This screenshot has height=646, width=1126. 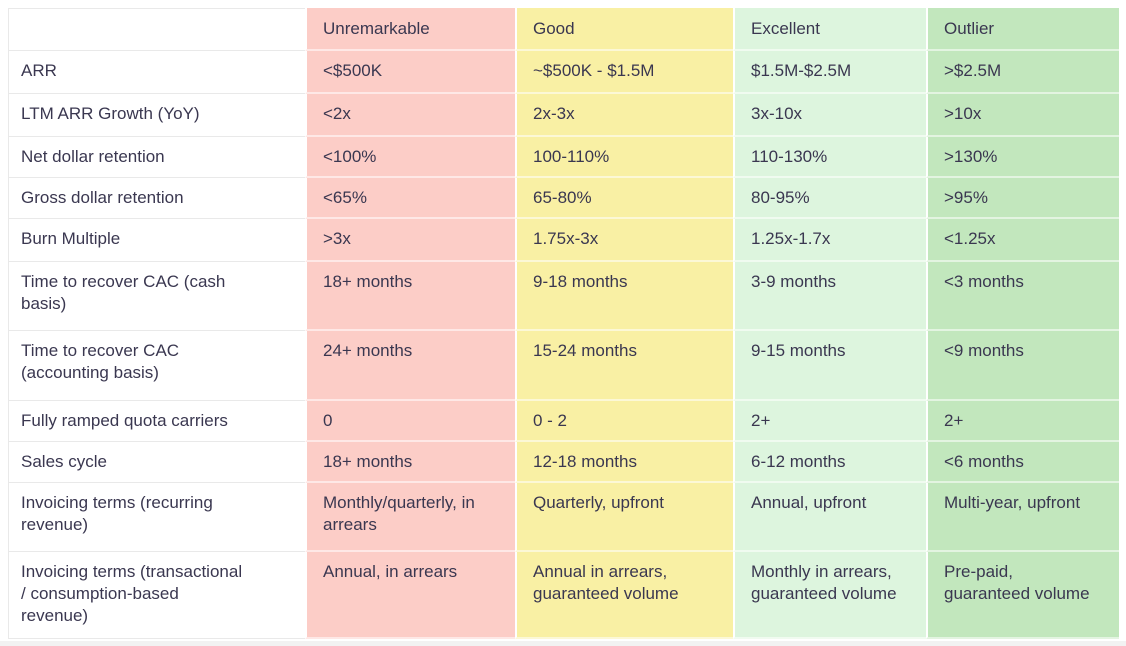 I want to click on metric-label: ARR, so click(x=156, y=72).